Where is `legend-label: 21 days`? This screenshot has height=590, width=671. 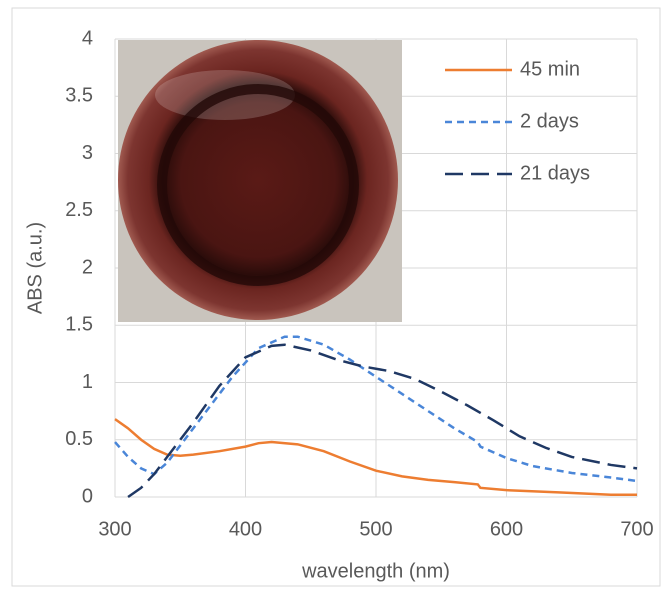 legend-label: 21 days is located at coordinates (555, 173).